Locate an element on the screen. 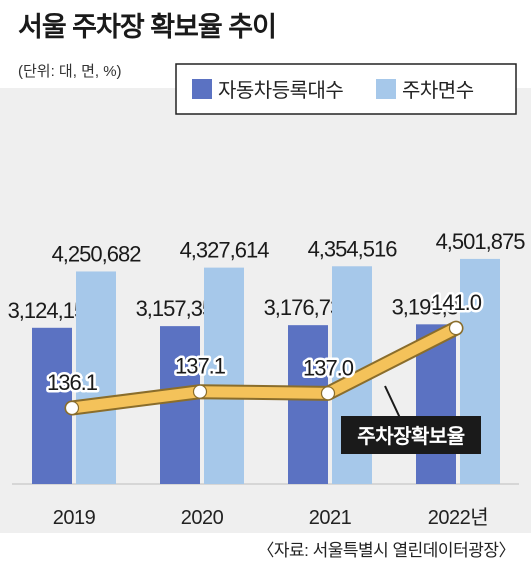 The width and height of the screenshot is (531, 571). bar-label-parking-0: 4,250,682 is located at coordinates (97, 253).